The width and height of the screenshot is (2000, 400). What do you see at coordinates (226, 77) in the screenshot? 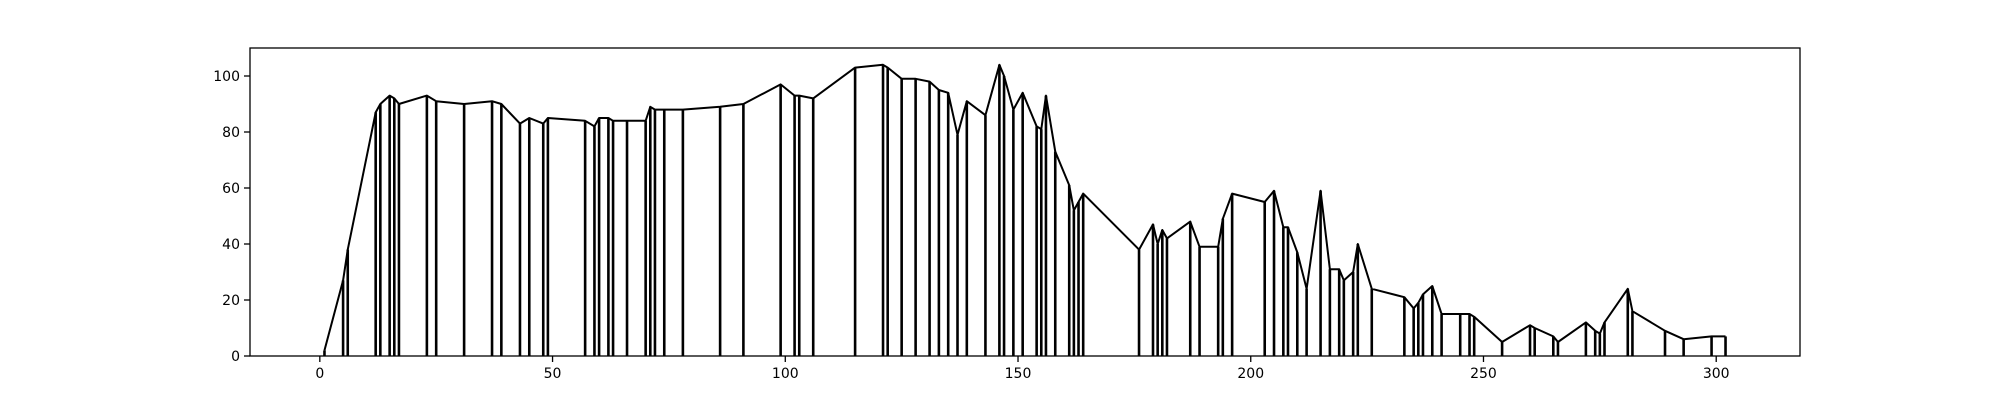
I see `y-tick-label: 100` at bounding box center [226, 77].